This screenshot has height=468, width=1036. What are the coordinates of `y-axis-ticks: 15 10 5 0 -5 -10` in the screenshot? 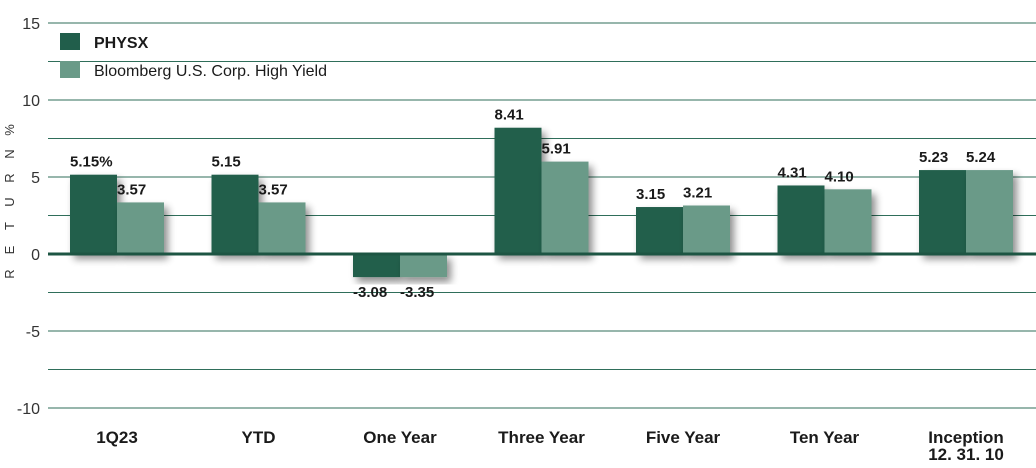 It's located at (28, 217).